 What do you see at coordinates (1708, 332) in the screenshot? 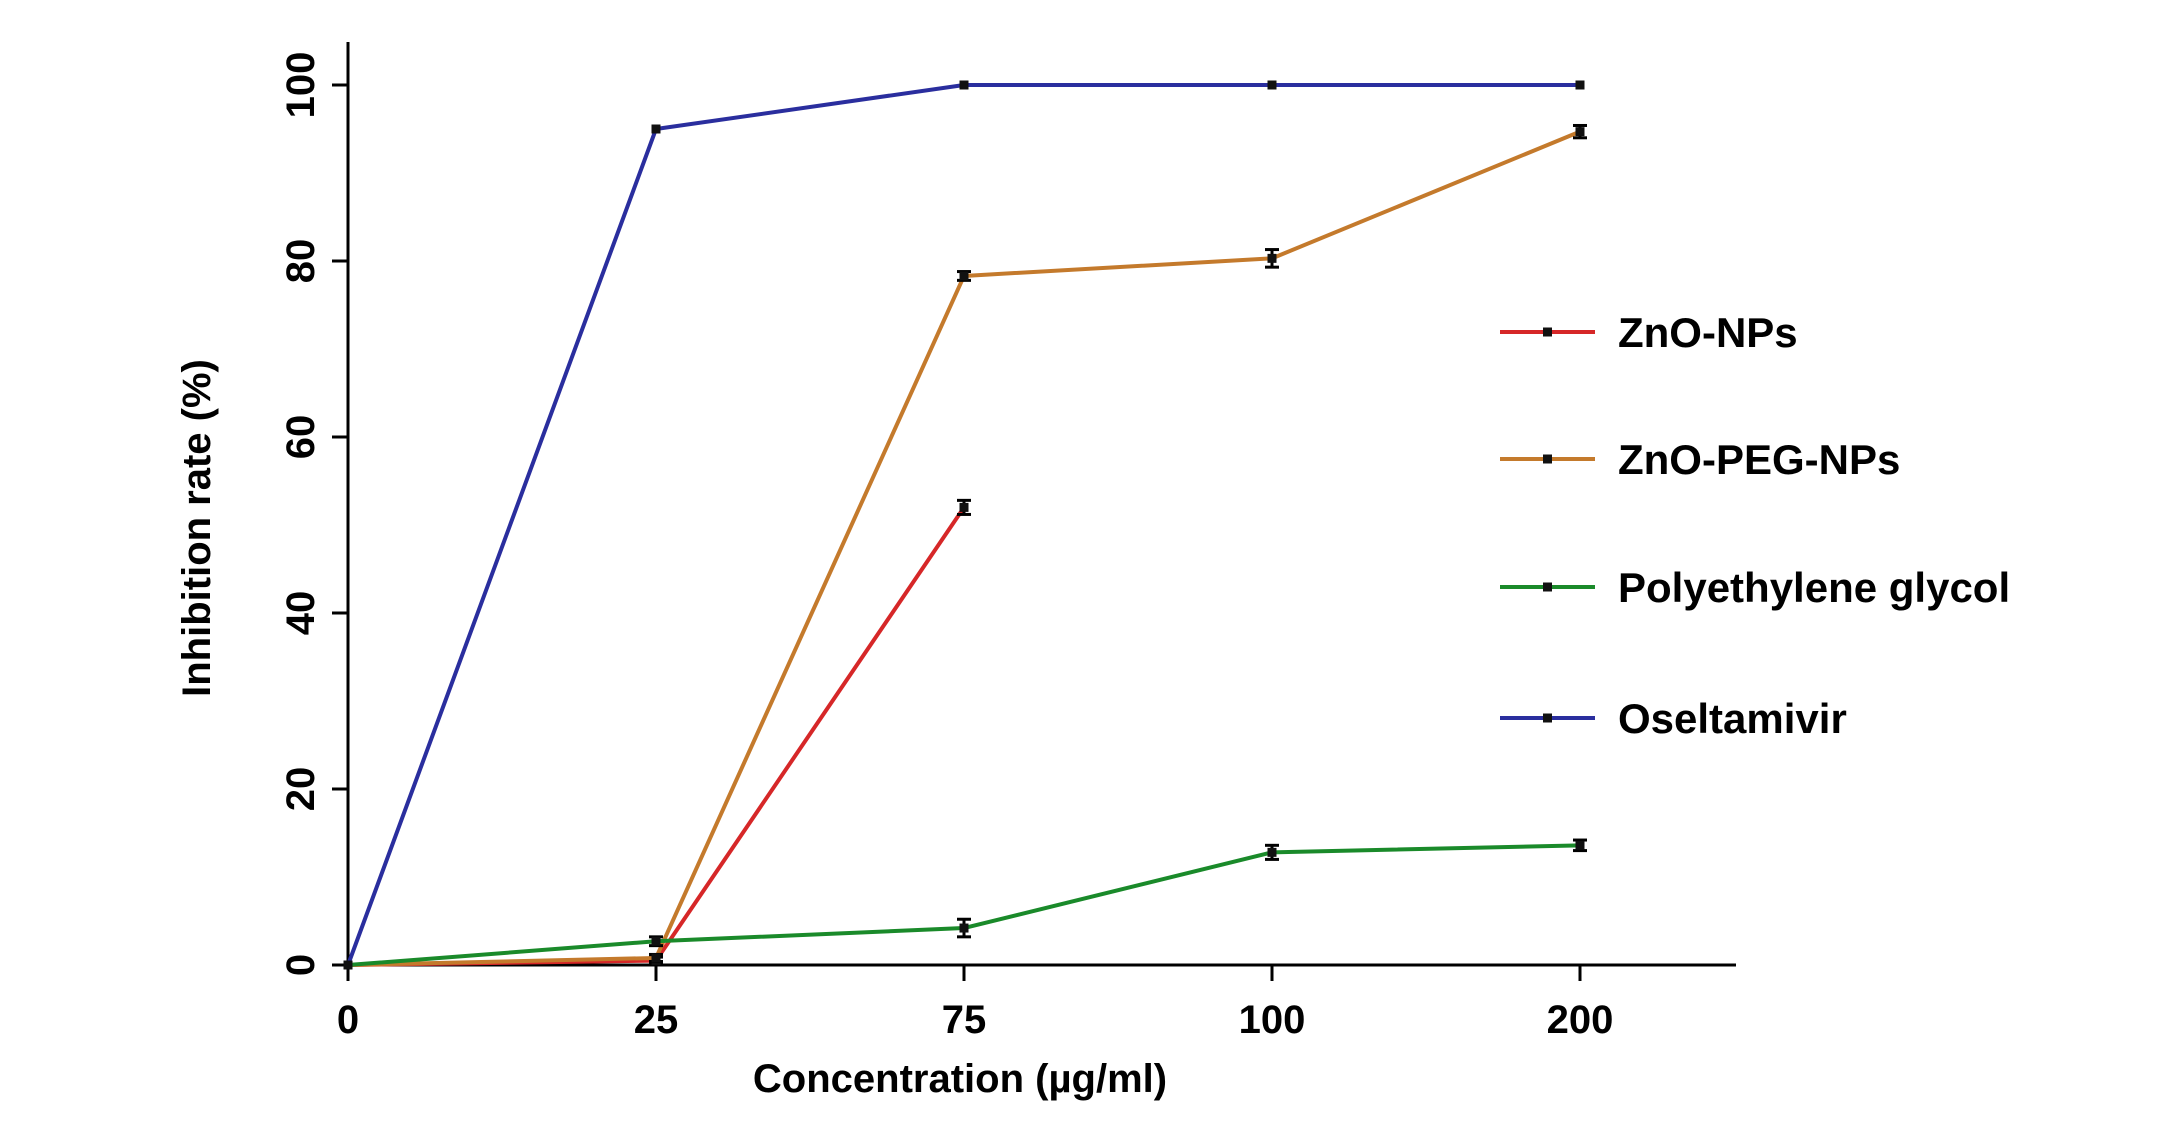
I see `legend-label: ZnO-NPs` at bounding box center [1708, 332].